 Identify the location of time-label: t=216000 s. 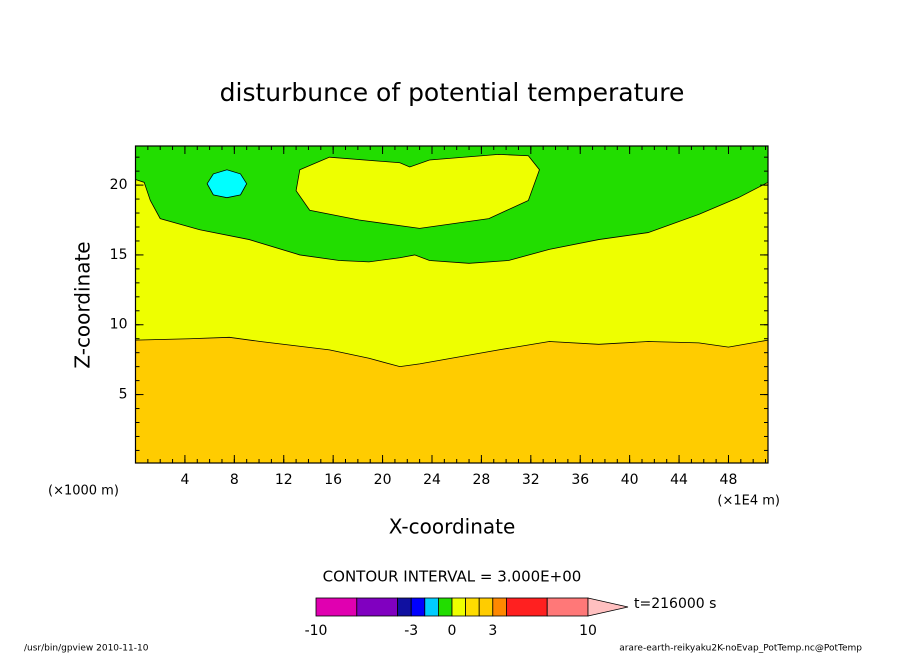
(675, 604).